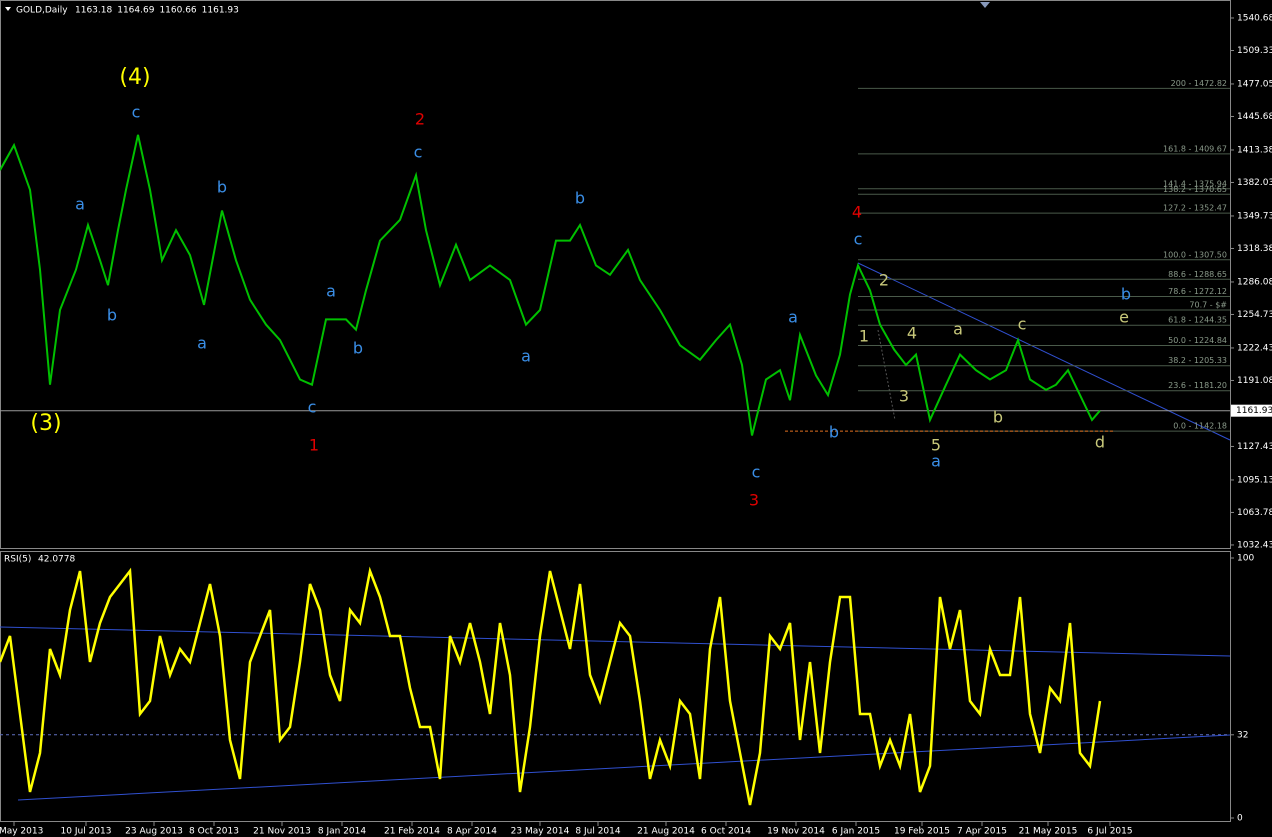 This screenshot has height=837, width=1272. What do you see at coordinates (134, 77) in the screenshot?
I see `wave-label: (4)` at bounding box center [134, 77].